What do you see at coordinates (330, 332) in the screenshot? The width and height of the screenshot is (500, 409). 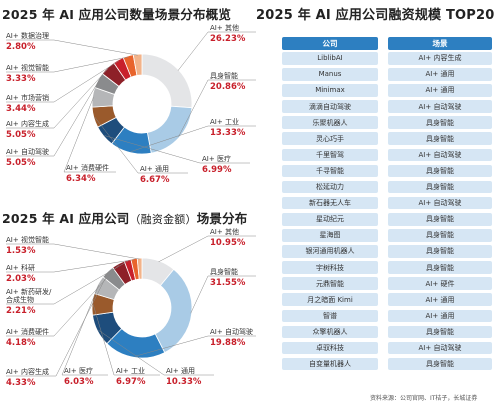 I see `cell-company: 众擎机器人` at bounding box center [330, 332].